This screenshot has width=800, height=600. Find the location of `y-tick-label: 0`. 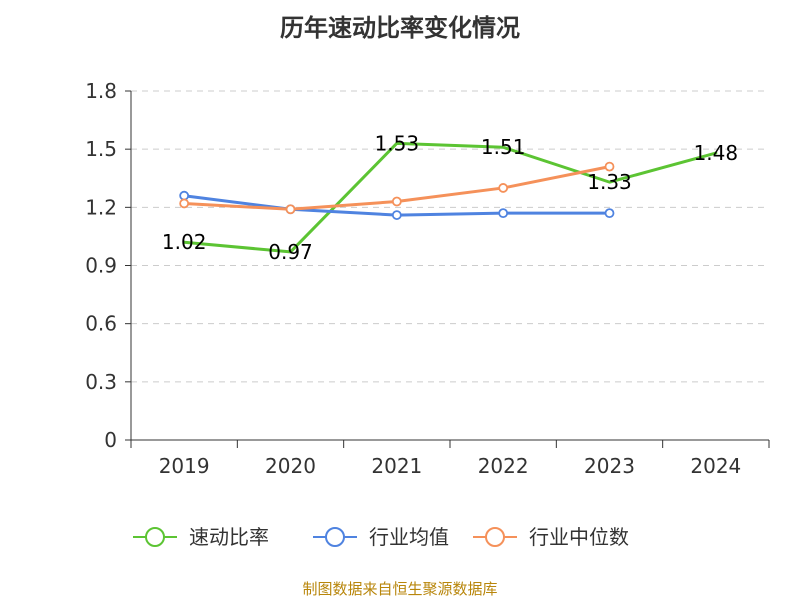

y-tick-label: 0 is located at coordinates (110, 440).